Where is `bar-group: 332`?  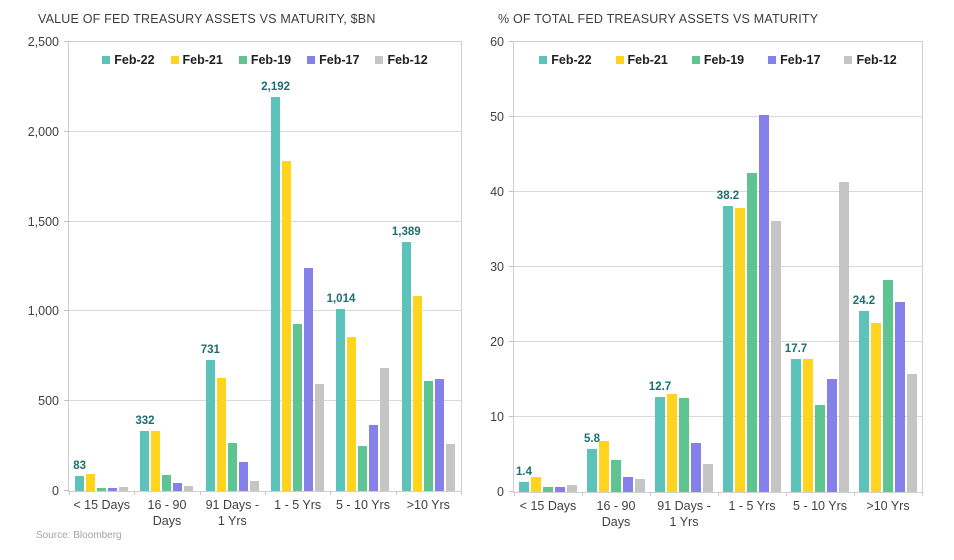
bar-group: 332 is located at coordinates (166, 266).